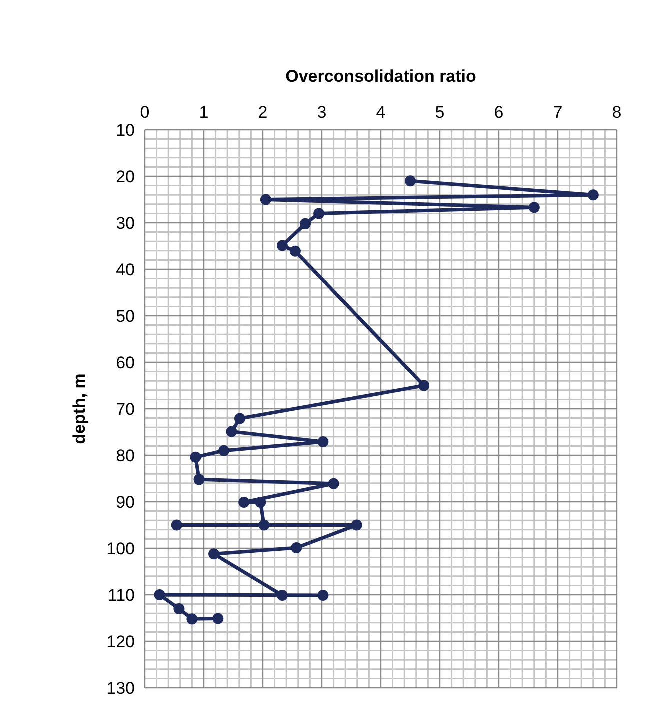 This screenshot has width=646, height=713. What do you see at coordinates (125, 502) in the screenshot?
I see `y-tick-label: 90` at bounding box center [125, 502].